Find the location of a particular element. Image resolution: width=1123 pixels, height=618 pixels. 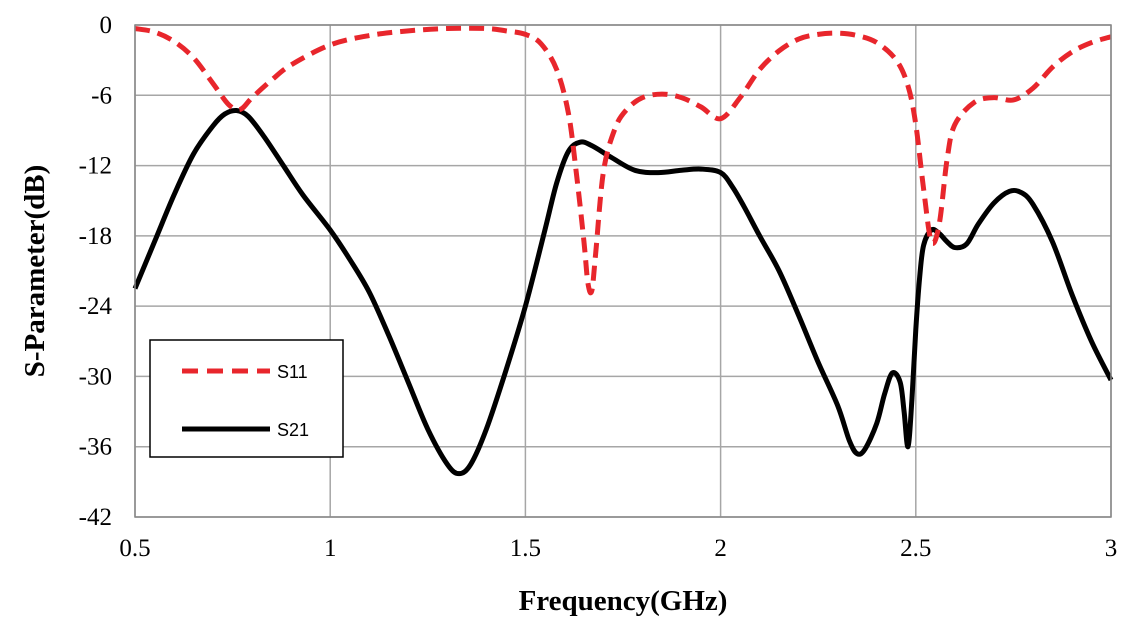

legend-box is located at coordinates (246, 398).